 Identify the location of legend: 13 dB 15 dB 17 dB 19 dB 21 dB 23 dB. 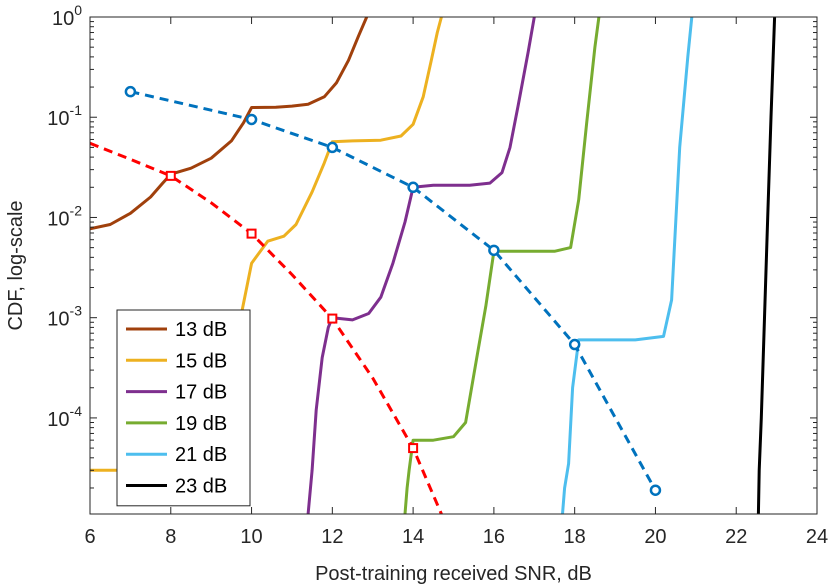
(183, 408).